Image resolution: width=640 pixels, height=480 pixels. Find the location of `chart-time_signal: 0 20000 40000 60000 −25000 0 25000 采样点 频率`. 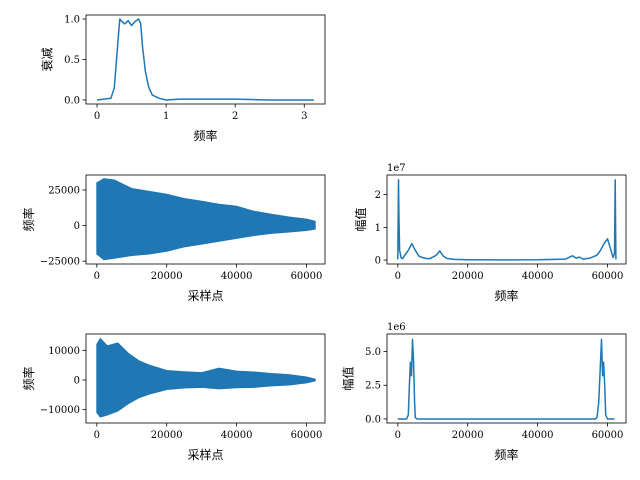

chart-time_signal: 0 20000 40000 60000 −25000 0 25000 采样点 频率 is located at coordinates (173, 238).